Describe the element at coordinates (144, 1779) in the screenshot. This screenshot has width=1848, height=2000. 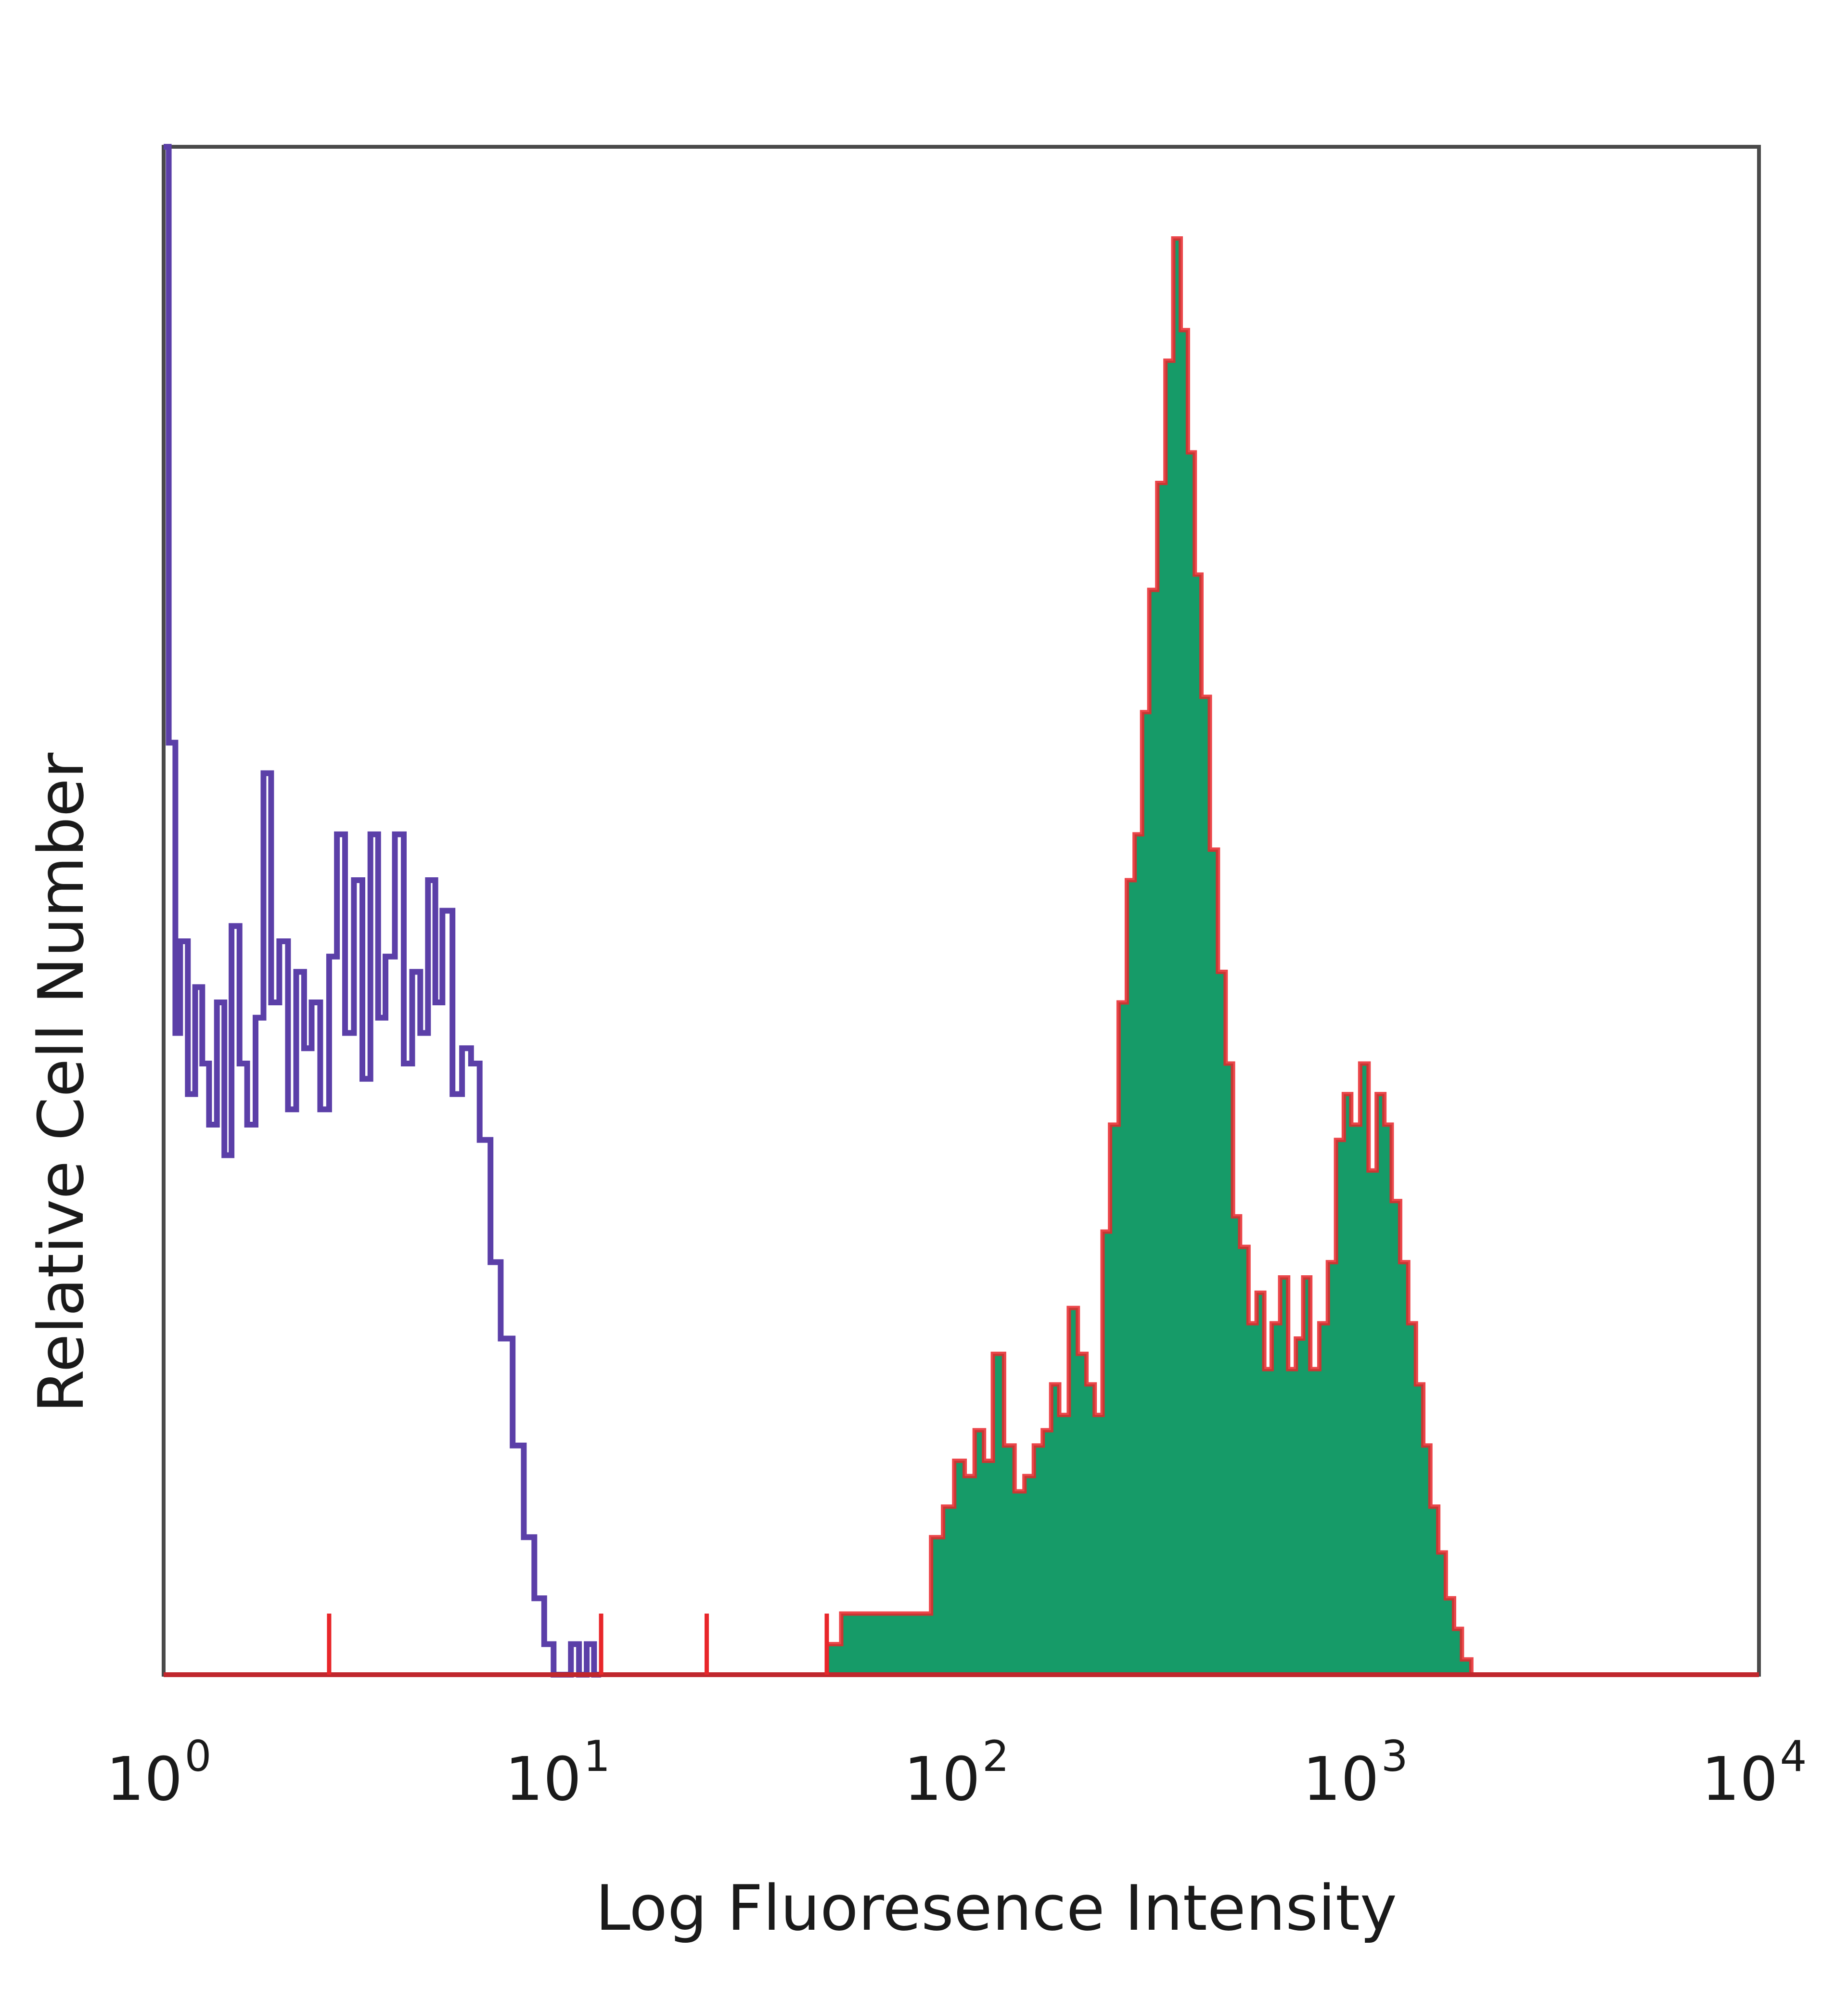
I see `x-tick-base-0: 10` at that location.